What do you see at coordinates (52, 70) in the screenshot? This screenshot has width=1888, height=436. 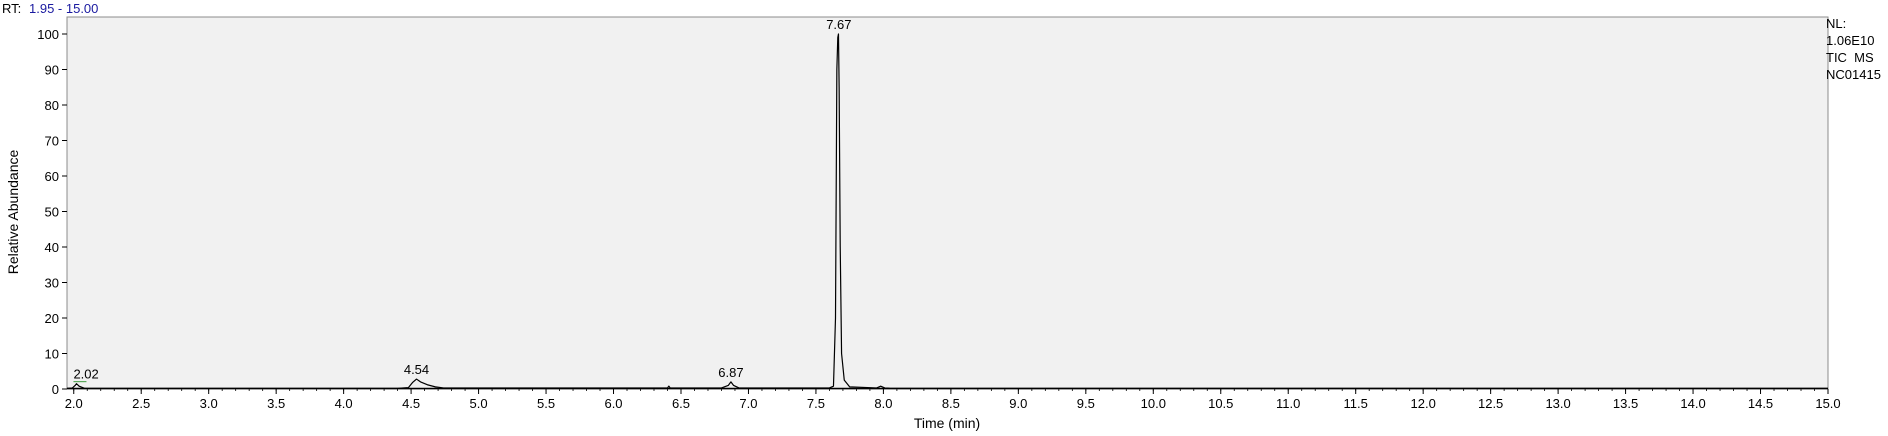 I see `y-tick-label: 90` at bounding box center [52, 70].